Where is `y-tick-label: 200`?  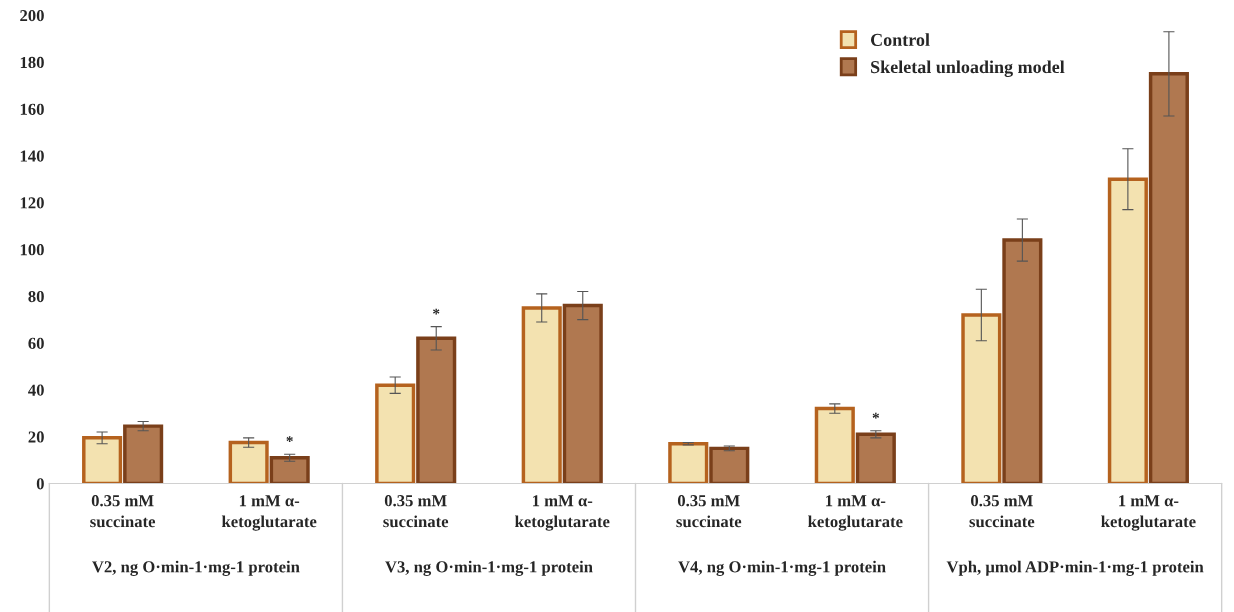 y-tick-label: 200 is located at coordinates (32, 16).